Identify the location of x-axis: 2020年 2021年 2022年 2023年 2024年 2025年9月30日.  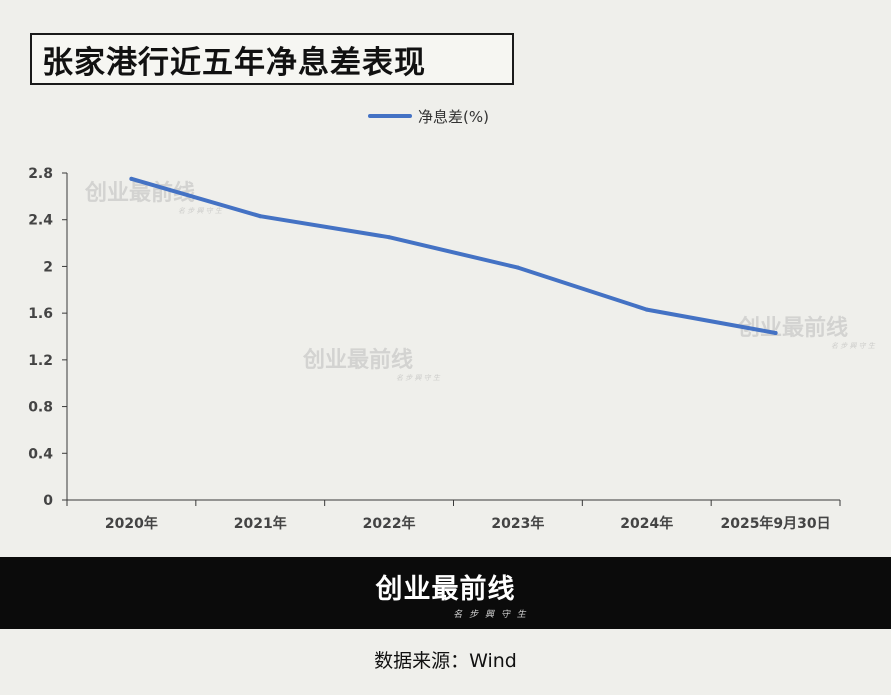
(453, 515).